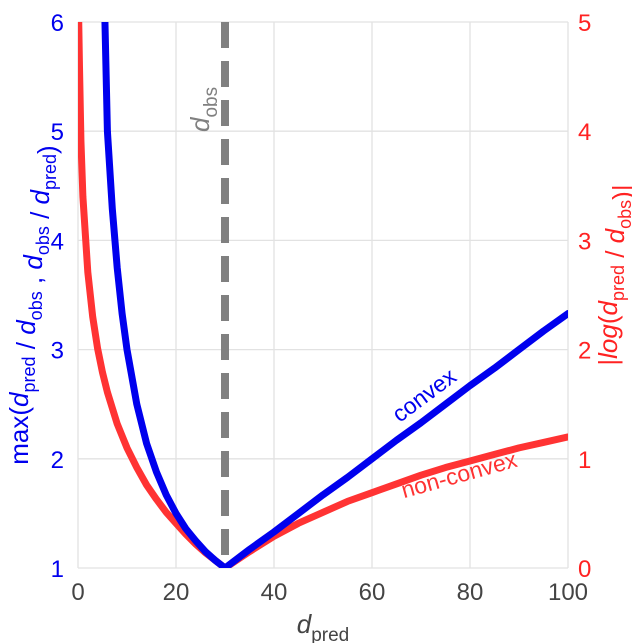 The height and width of the screenshot is (643, 632). What do you see at coordinates (57, 569) in the screenshot?
I see `y-left-tick-label: 1` at bounding box center [57, 569].